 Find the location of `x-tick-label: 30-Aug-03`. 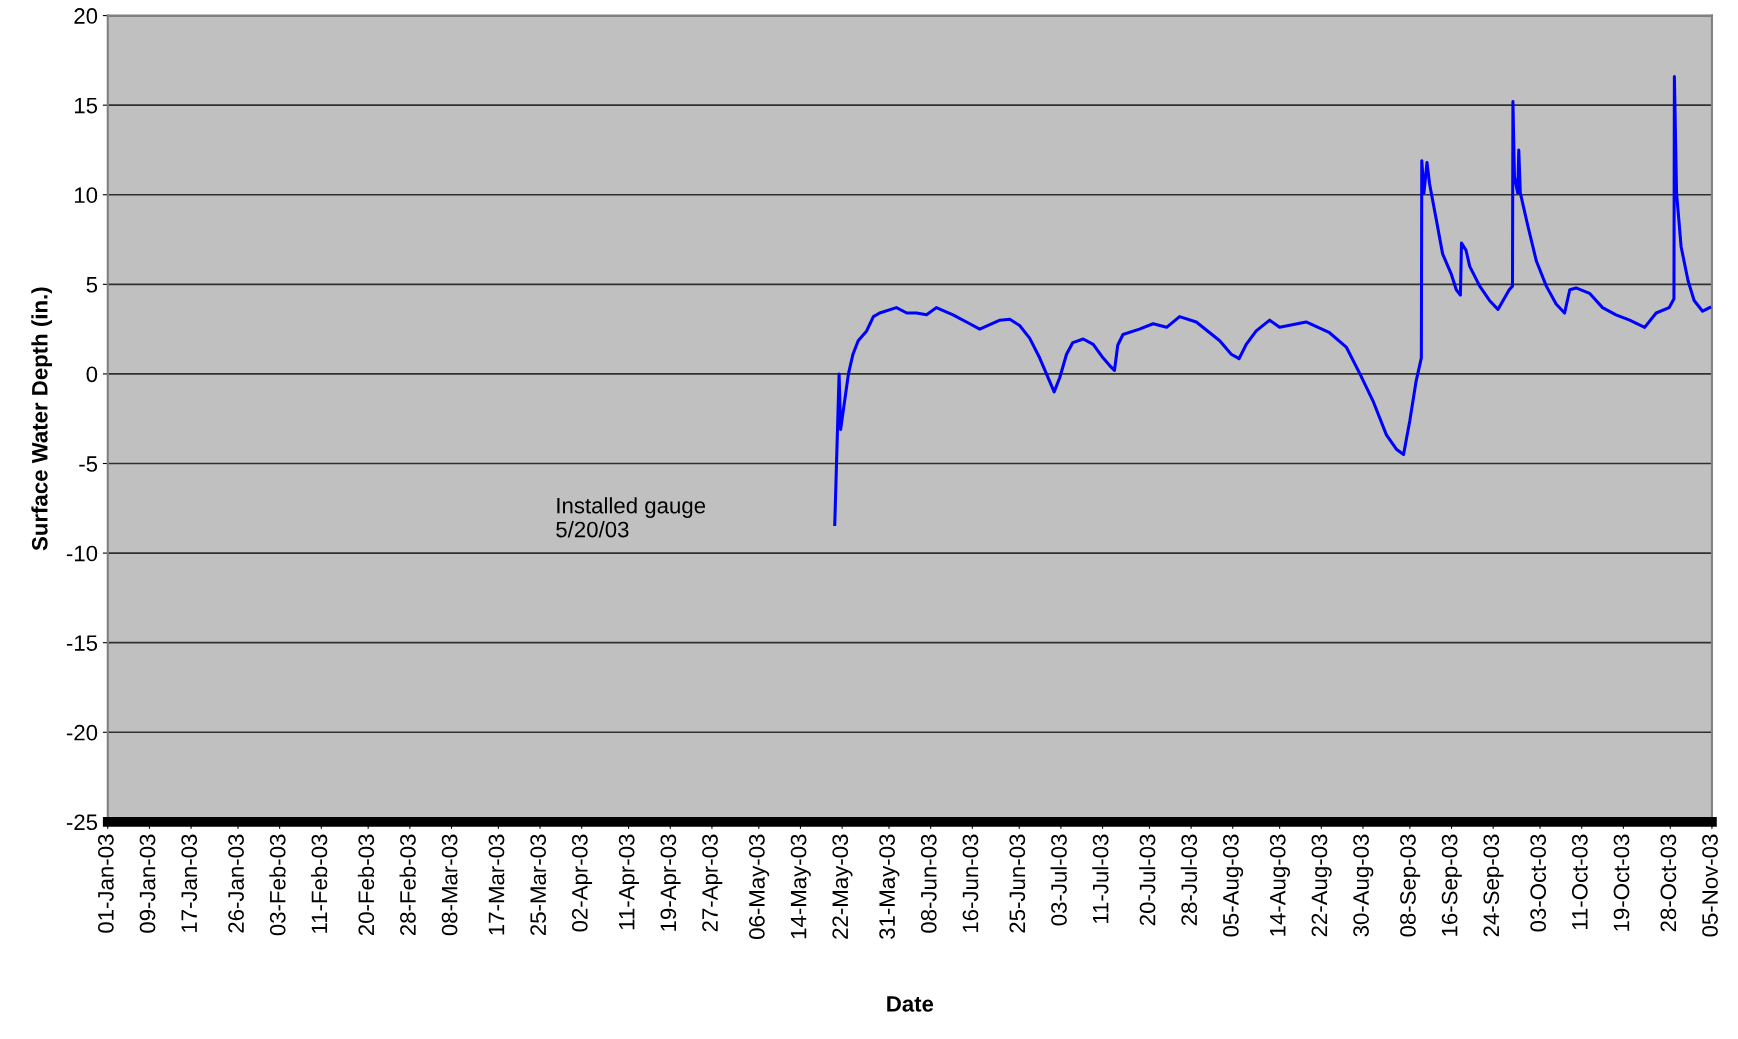

x-tick-label: 30-Aug-03 is located at coordinates (1363, 885).